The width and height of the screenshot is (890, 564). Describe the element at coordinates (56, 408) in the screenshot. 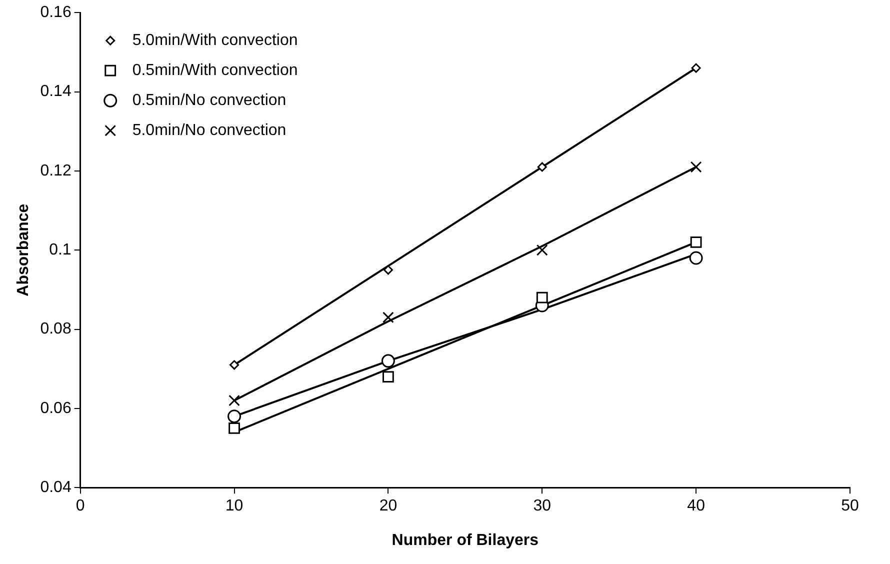

I see `y-tick-label: 0.06` at that location.